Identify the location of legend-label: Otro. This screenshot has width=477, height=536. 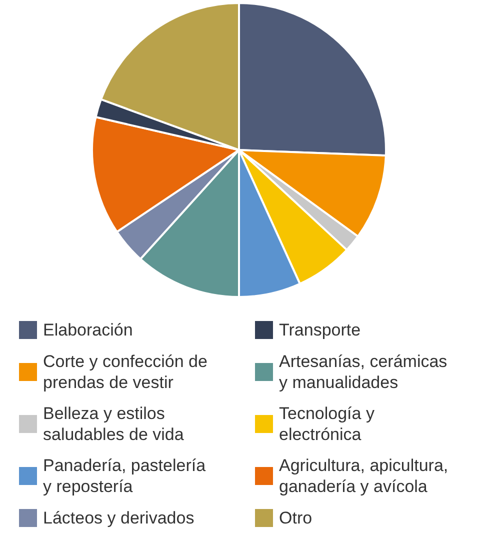
(295, 518).